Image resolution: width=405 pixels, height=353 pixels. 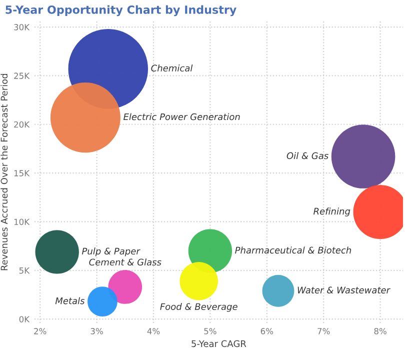 What do you see at coordinates (210, 331) in the screenshot?
I see `x-tick-label: 5%` at bounding box center [210, 331].